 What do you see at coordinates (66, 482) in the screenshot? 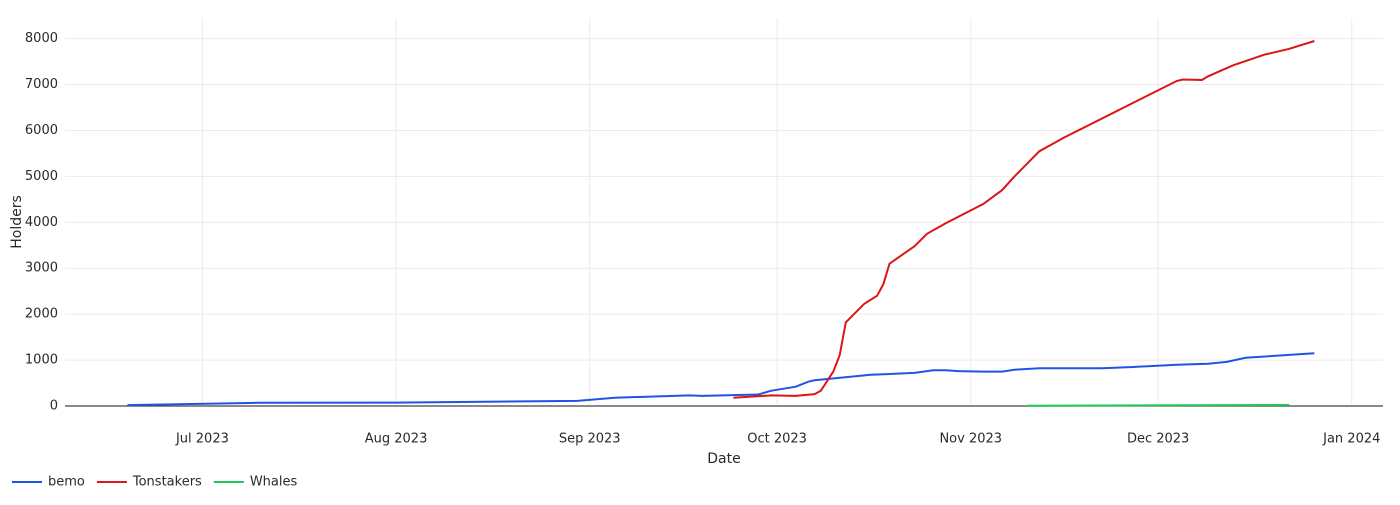
I see `legend-label: bemo` at bounding box center [66, 482].